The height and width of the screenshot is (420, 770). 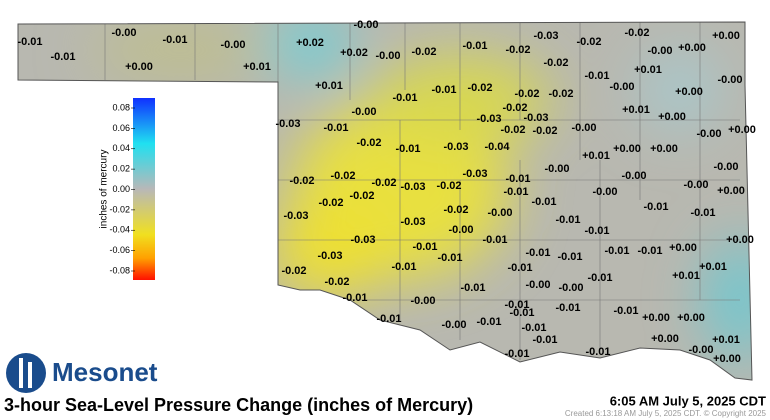 What do you see at coordinates (119, 250) in the screenshot?
I see `colorbar-tick-label: -0.06` at bounding box center [119, 250].